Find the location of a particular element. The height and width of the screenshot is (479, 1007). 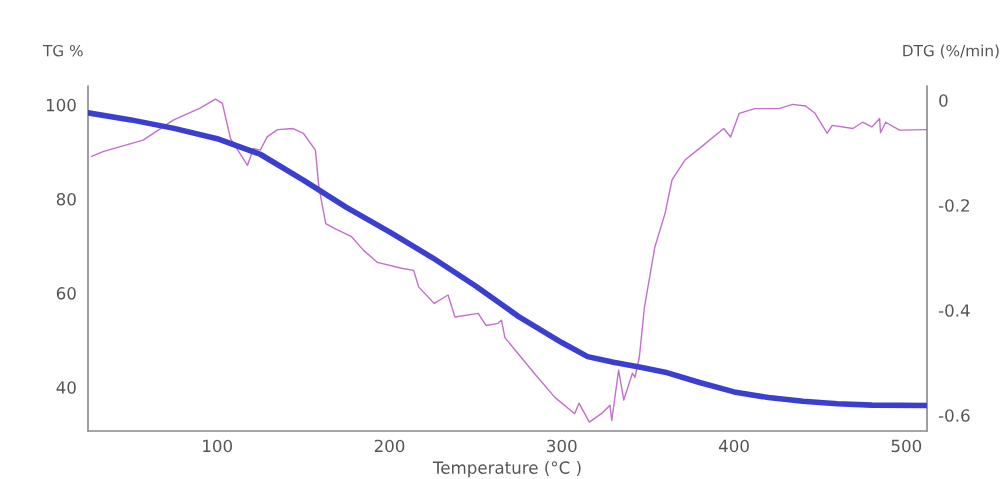

y2-axis-title: DTG (%/min) is located at coordinates (951, 51).